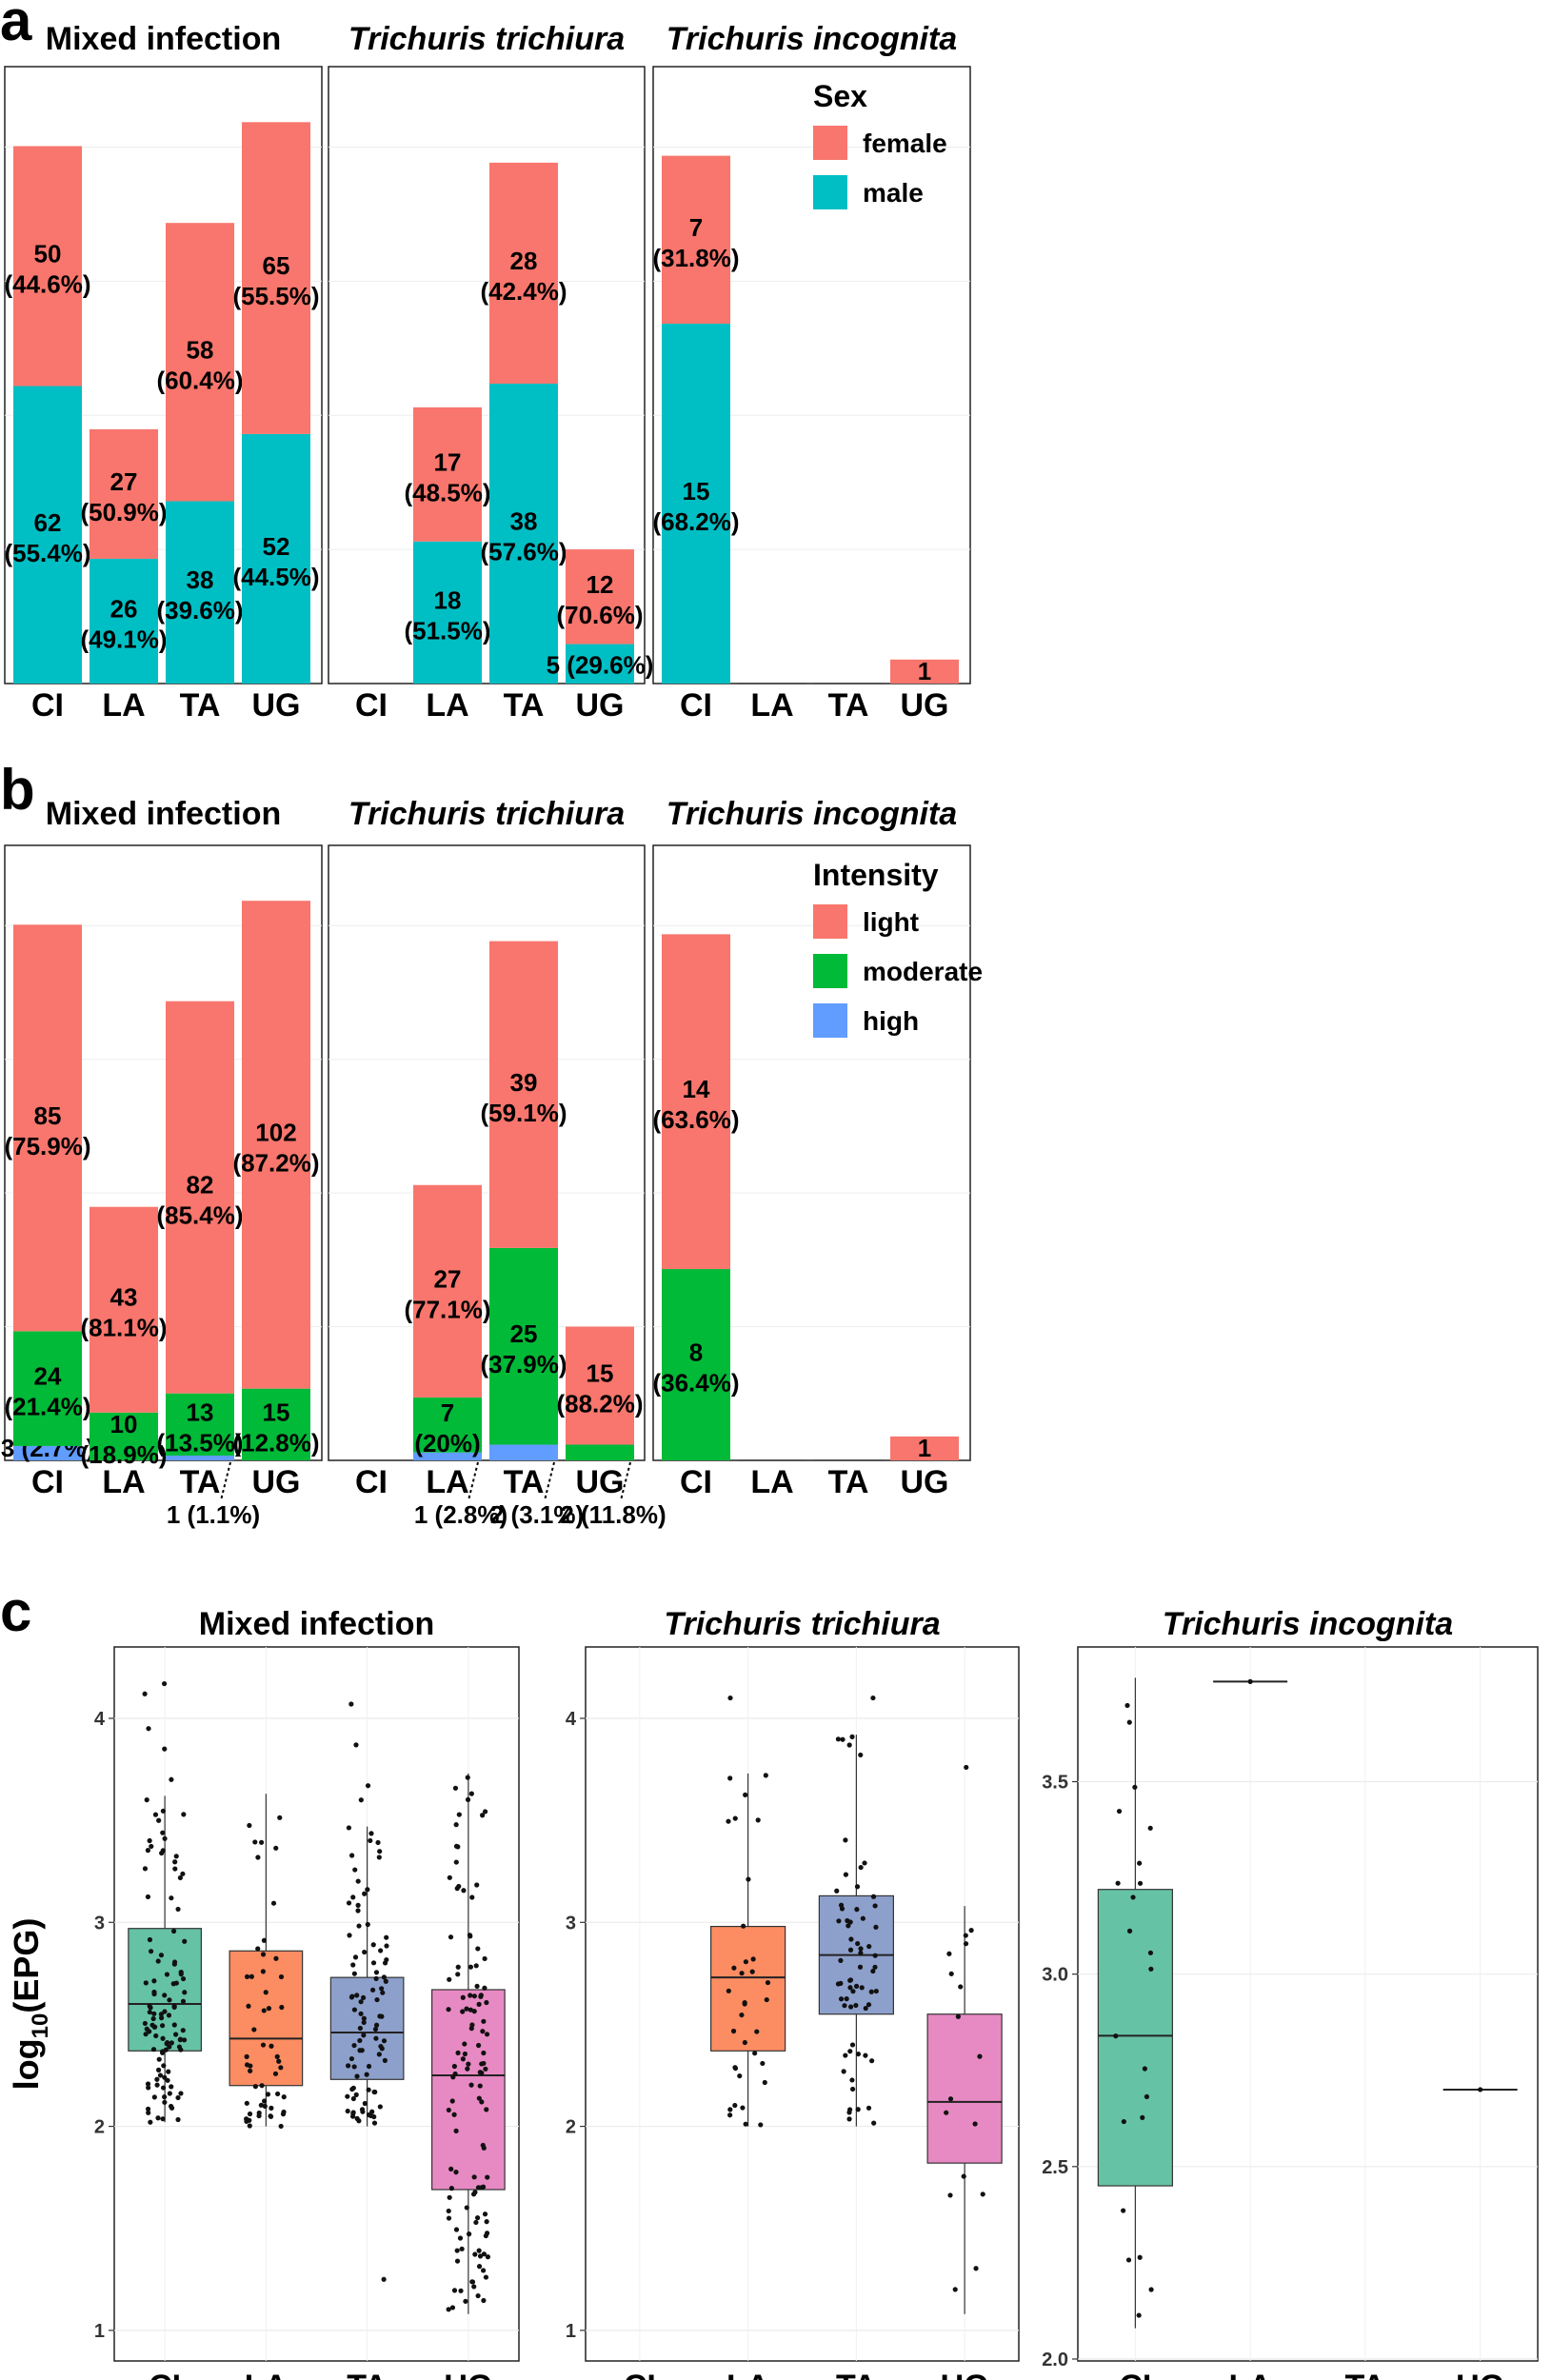 Image resolution: width=1552 pixels, height=2380 pixels. Describe the element at coordinates (524, 1082) in the screenshot. I see `data-label-light-ta: 39` at that location.